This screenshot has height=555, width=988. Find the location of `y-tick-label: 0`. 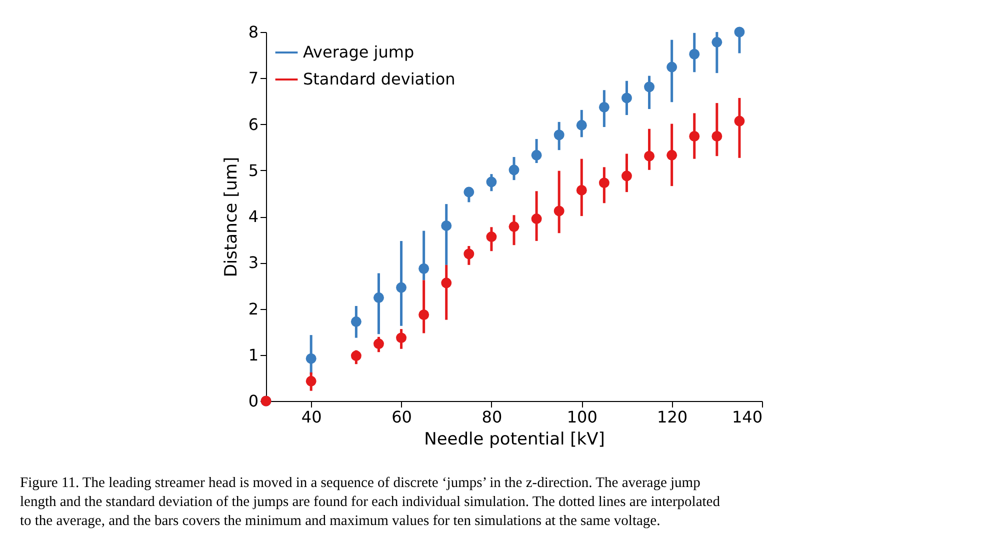

y-tick-label: 0 is located at coordinates (253, 401).